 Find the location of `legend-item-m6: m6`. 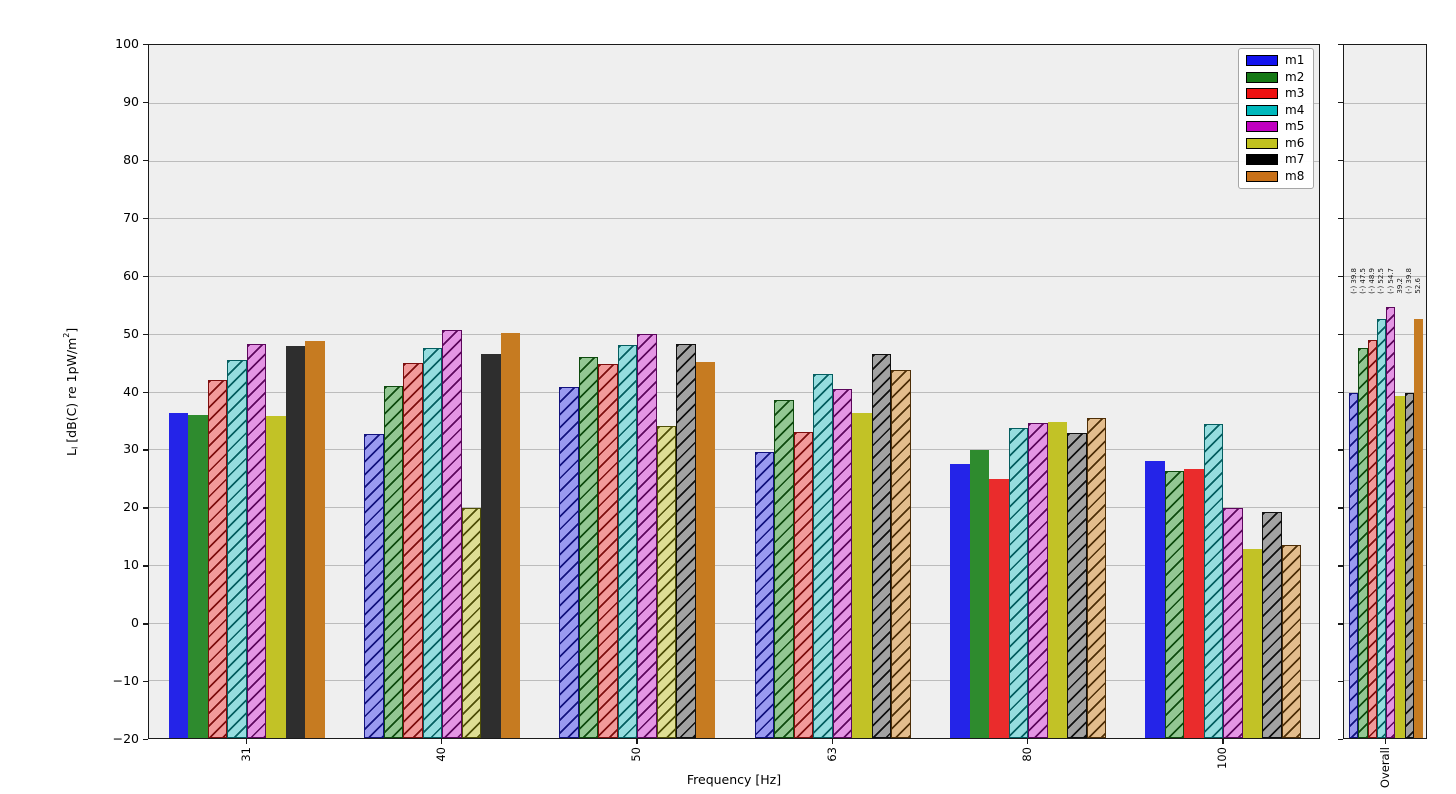

legend-item-m6: m6 is located at coordinates (1275, 143).